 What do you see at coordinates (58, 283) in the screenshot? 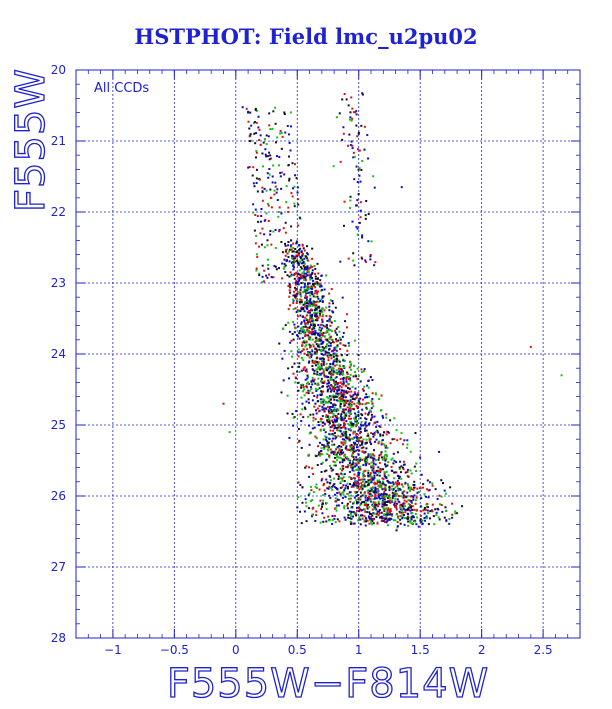
I see `y-tick-label: 23` at bounding box center [58, 283].